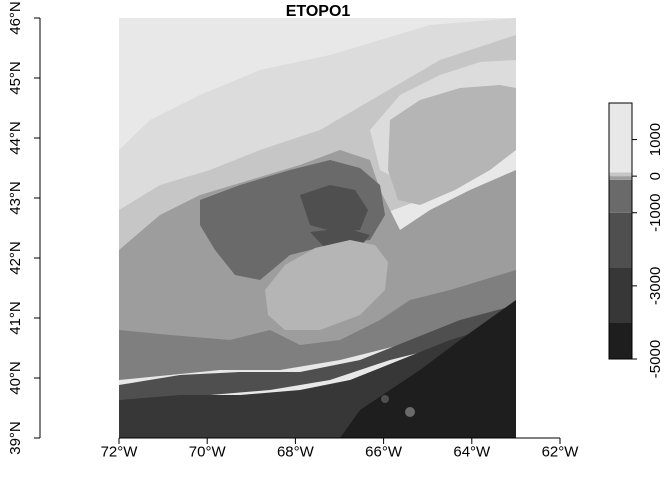 This screenshot has height=485, width=672. Describe the element at coordinates (208, 451) in the screenshot. I see `x-tick-label: 70°W` at that location.